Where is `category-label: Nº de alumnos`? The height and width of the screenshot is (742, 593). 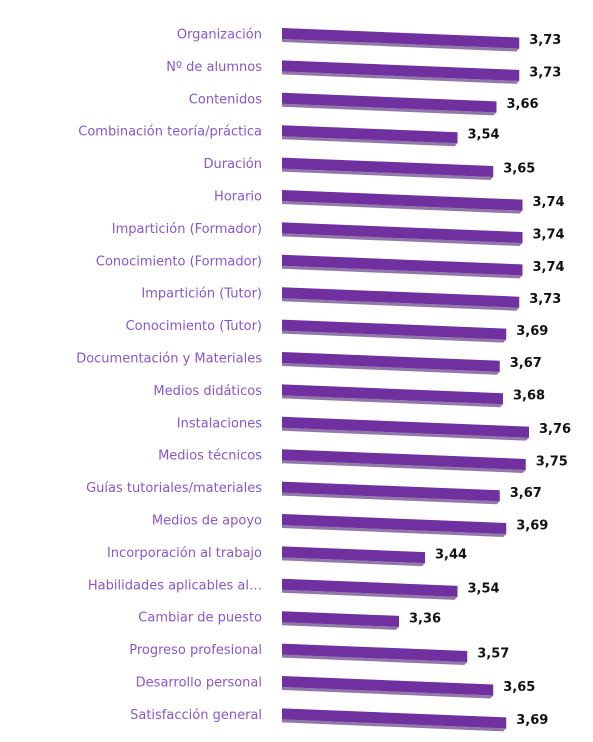 category-label: Nº de alumnos is located at coordinates (214, 67).